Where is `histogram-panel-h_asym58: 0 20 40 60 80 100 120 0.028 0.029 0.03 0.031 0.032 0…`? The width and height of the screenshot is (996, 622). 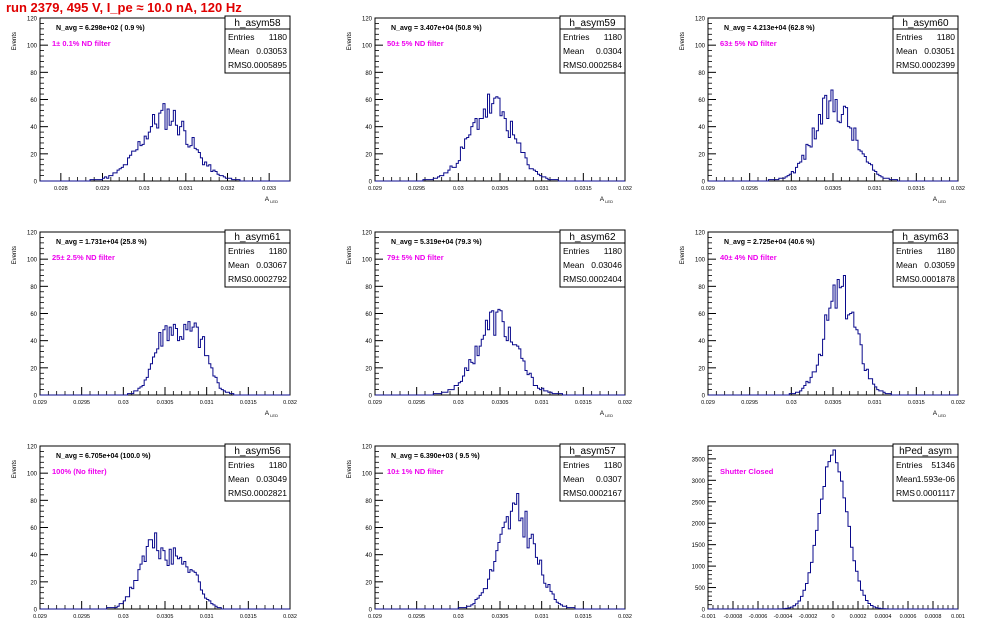
histogram-panel-h_asym58: 0 20 40 60 80 100 120 0.028 0.029 0.03 0.031 0.032 0… is located at coordinates (151, 109).